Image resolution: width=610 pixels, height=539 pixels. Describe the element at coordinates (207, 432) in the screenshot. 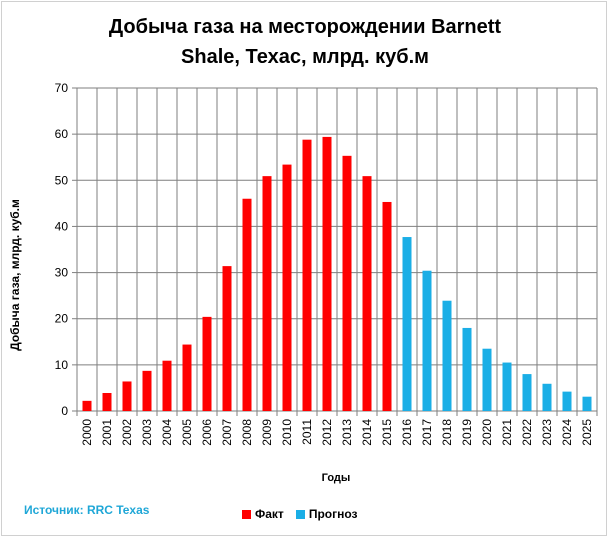

I see `x-tick-label: 2006` at that location.